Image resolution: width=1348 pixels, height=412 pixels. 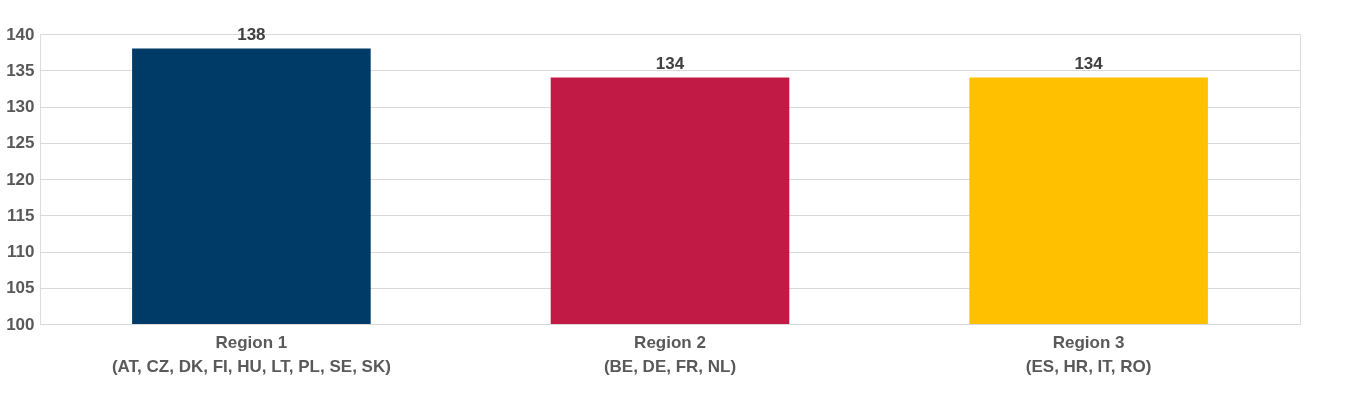 I want to click on y-tick-label: 115, so click(x=21, y=215).